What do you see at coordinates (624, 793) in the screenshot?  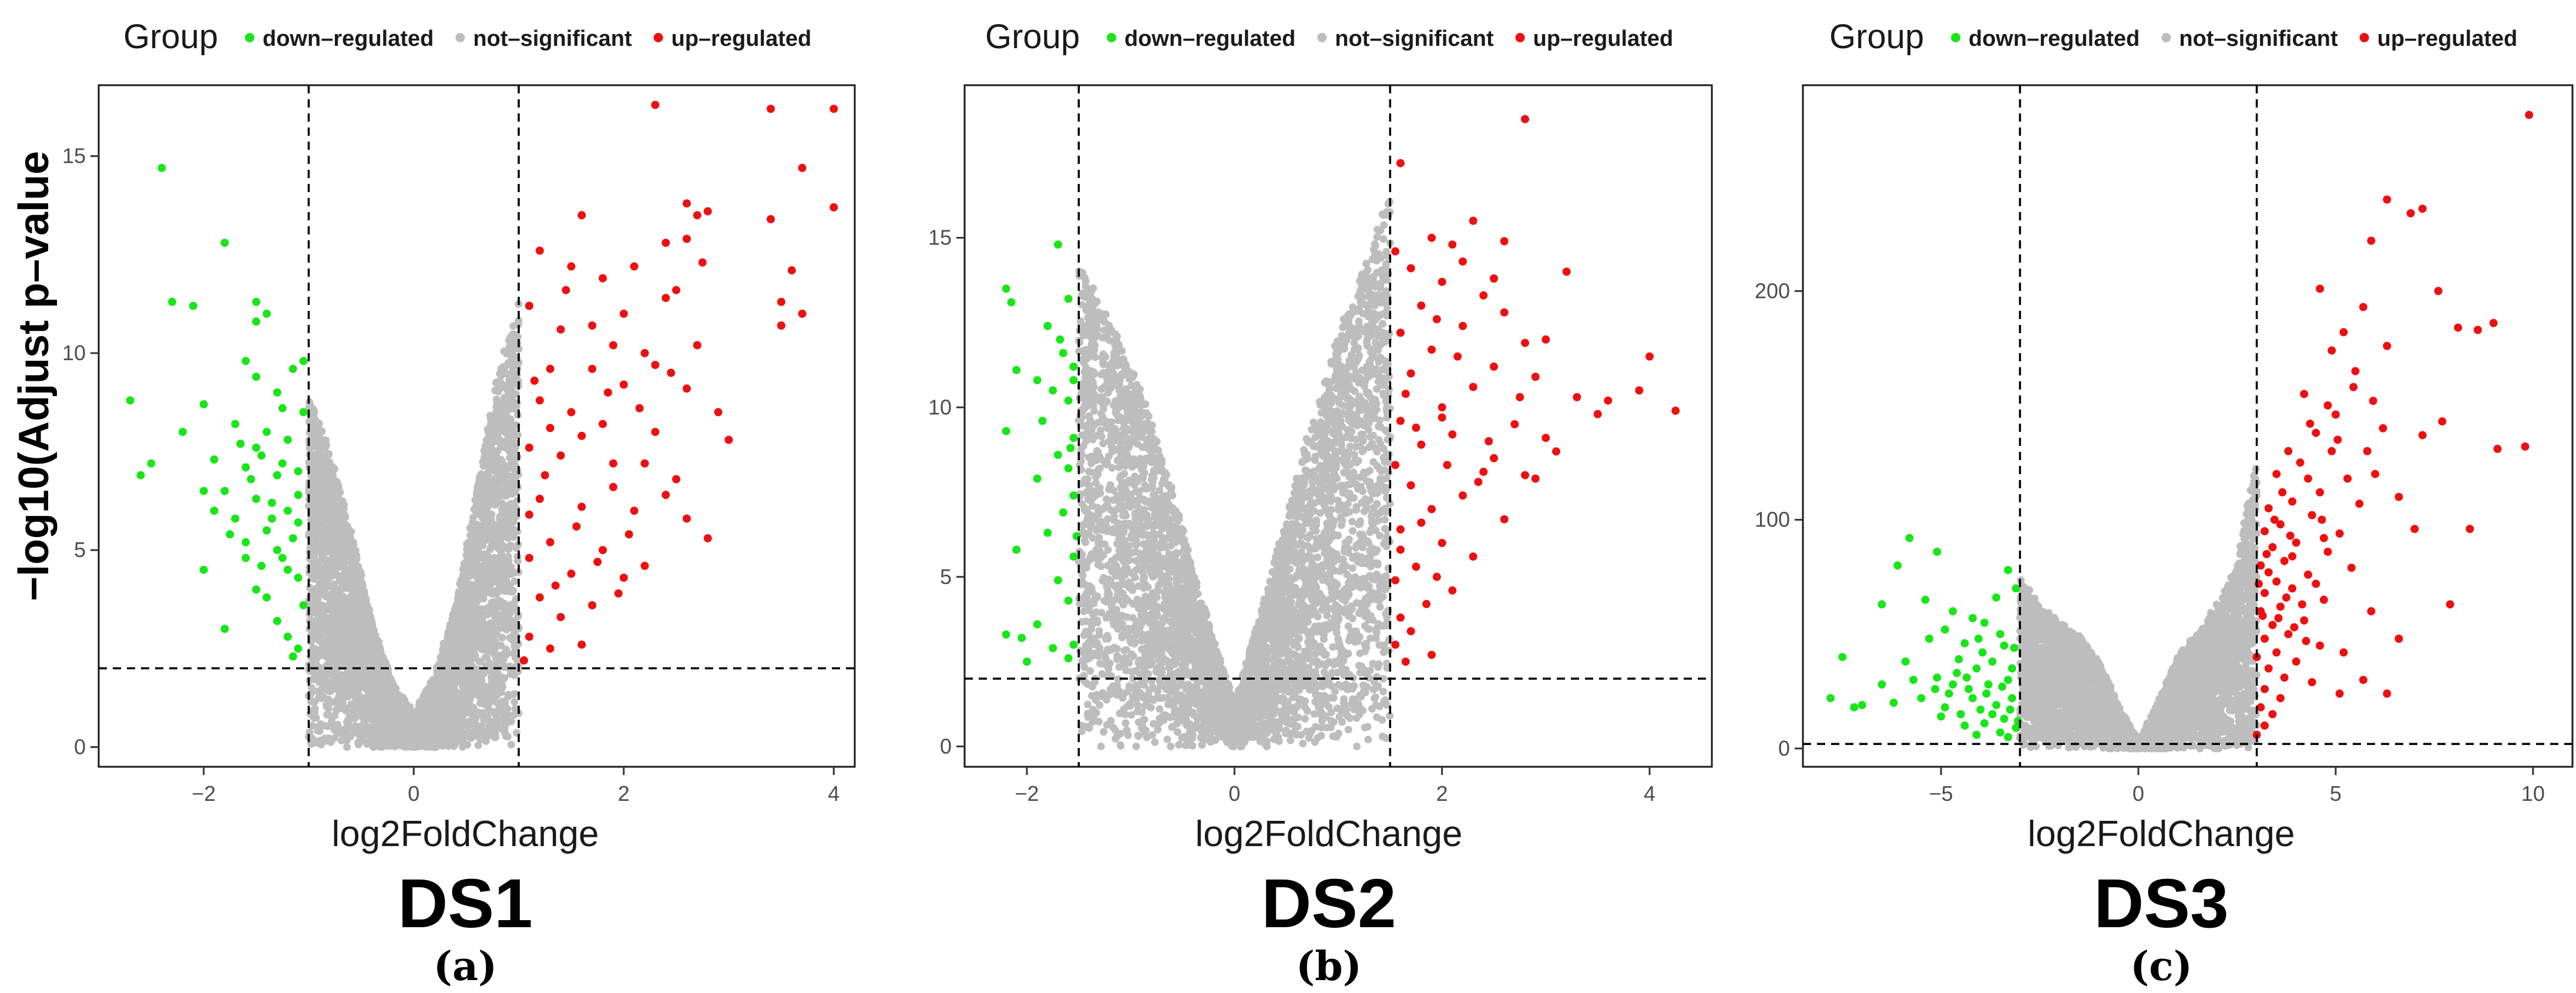 I see `x-tick-label: 2` at bounding box center [624, 793].